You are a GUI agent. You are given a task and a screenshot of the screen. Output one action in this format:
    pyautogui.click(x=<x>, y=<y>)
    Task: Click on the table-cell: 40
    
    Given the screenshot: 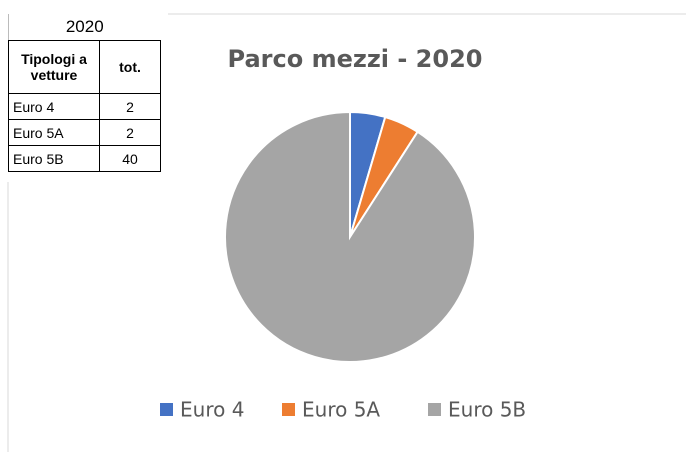 What is the action you would take?
    pyautogui.click(x=130, y=158)
    